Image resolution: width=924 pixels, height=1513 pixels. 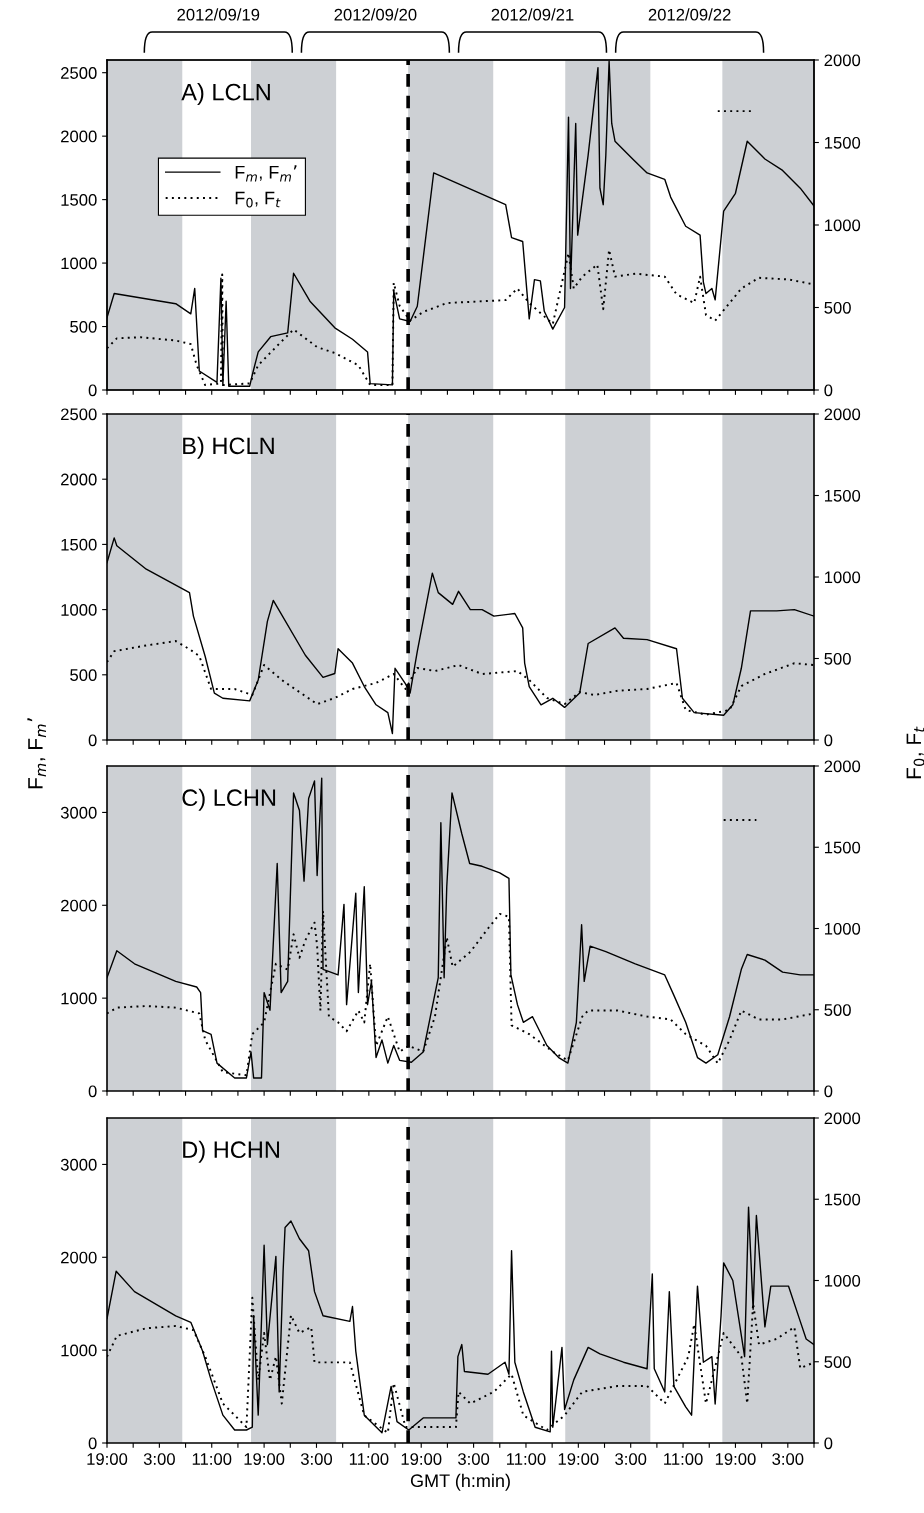 What do you see at coordinates (36, 753) in the screenshot?
I see `y-axis-title: F$_{m}$, F$_{m}$’` at bounding box center [36, 753].